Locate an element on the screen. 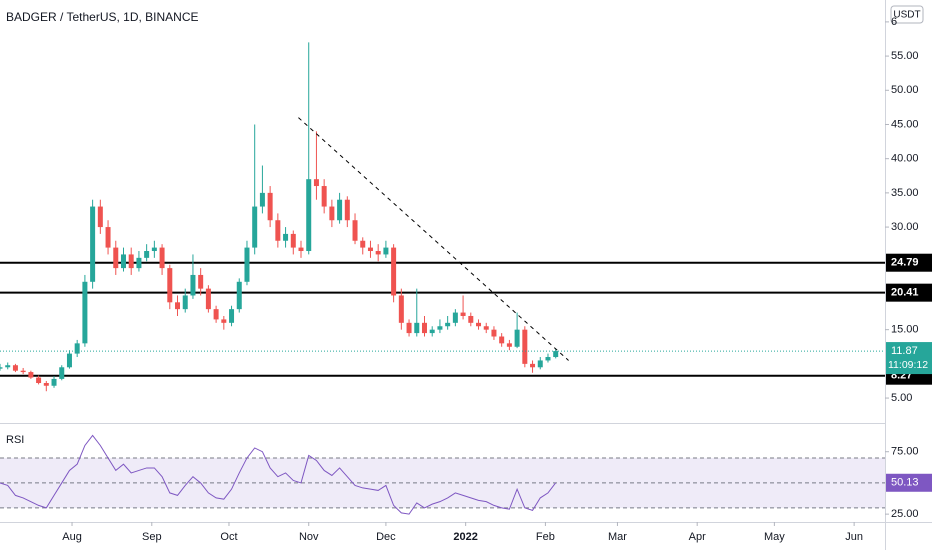 The height and width of the screenshot is (550, 932). x-tick-label: Dec is located at coordinates (386, 537).